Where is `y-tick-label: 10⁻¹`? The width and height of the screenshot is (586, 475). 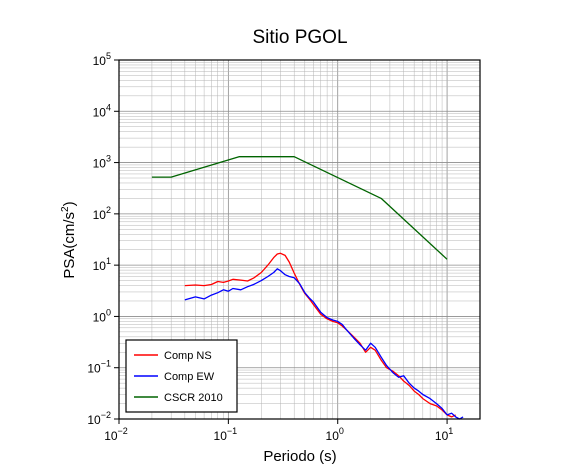
y-tick-label: 10⁻¹ is located at coordinates (99, 367).